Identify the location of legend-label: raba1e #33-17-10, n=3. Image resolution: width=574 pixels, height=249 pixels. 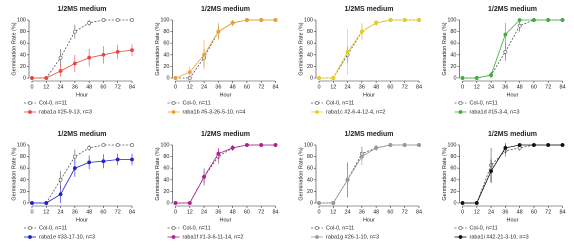
(67, 237).